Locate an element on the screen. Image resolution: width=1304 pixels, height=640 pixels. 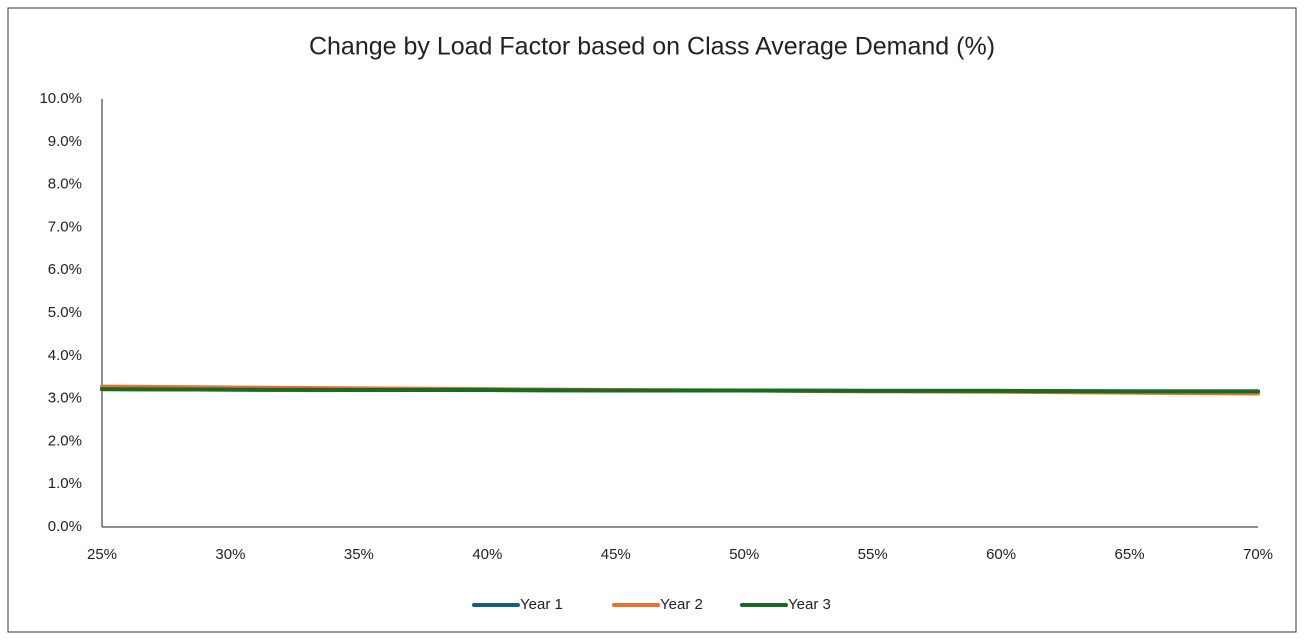
x-tick-label: 30% is located at coordinates (230, 554).